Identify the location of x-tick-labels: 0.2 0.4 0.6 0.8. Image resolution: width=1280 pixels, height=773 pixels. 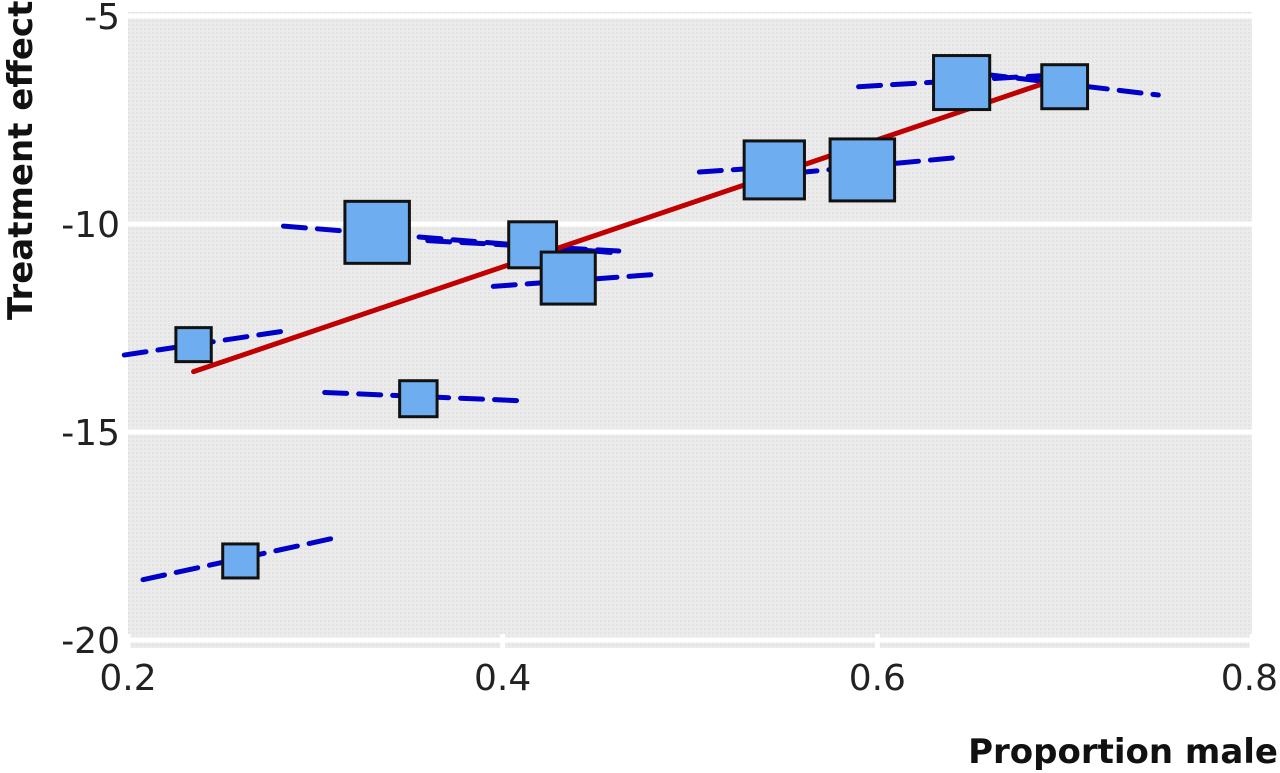
(688, 678).